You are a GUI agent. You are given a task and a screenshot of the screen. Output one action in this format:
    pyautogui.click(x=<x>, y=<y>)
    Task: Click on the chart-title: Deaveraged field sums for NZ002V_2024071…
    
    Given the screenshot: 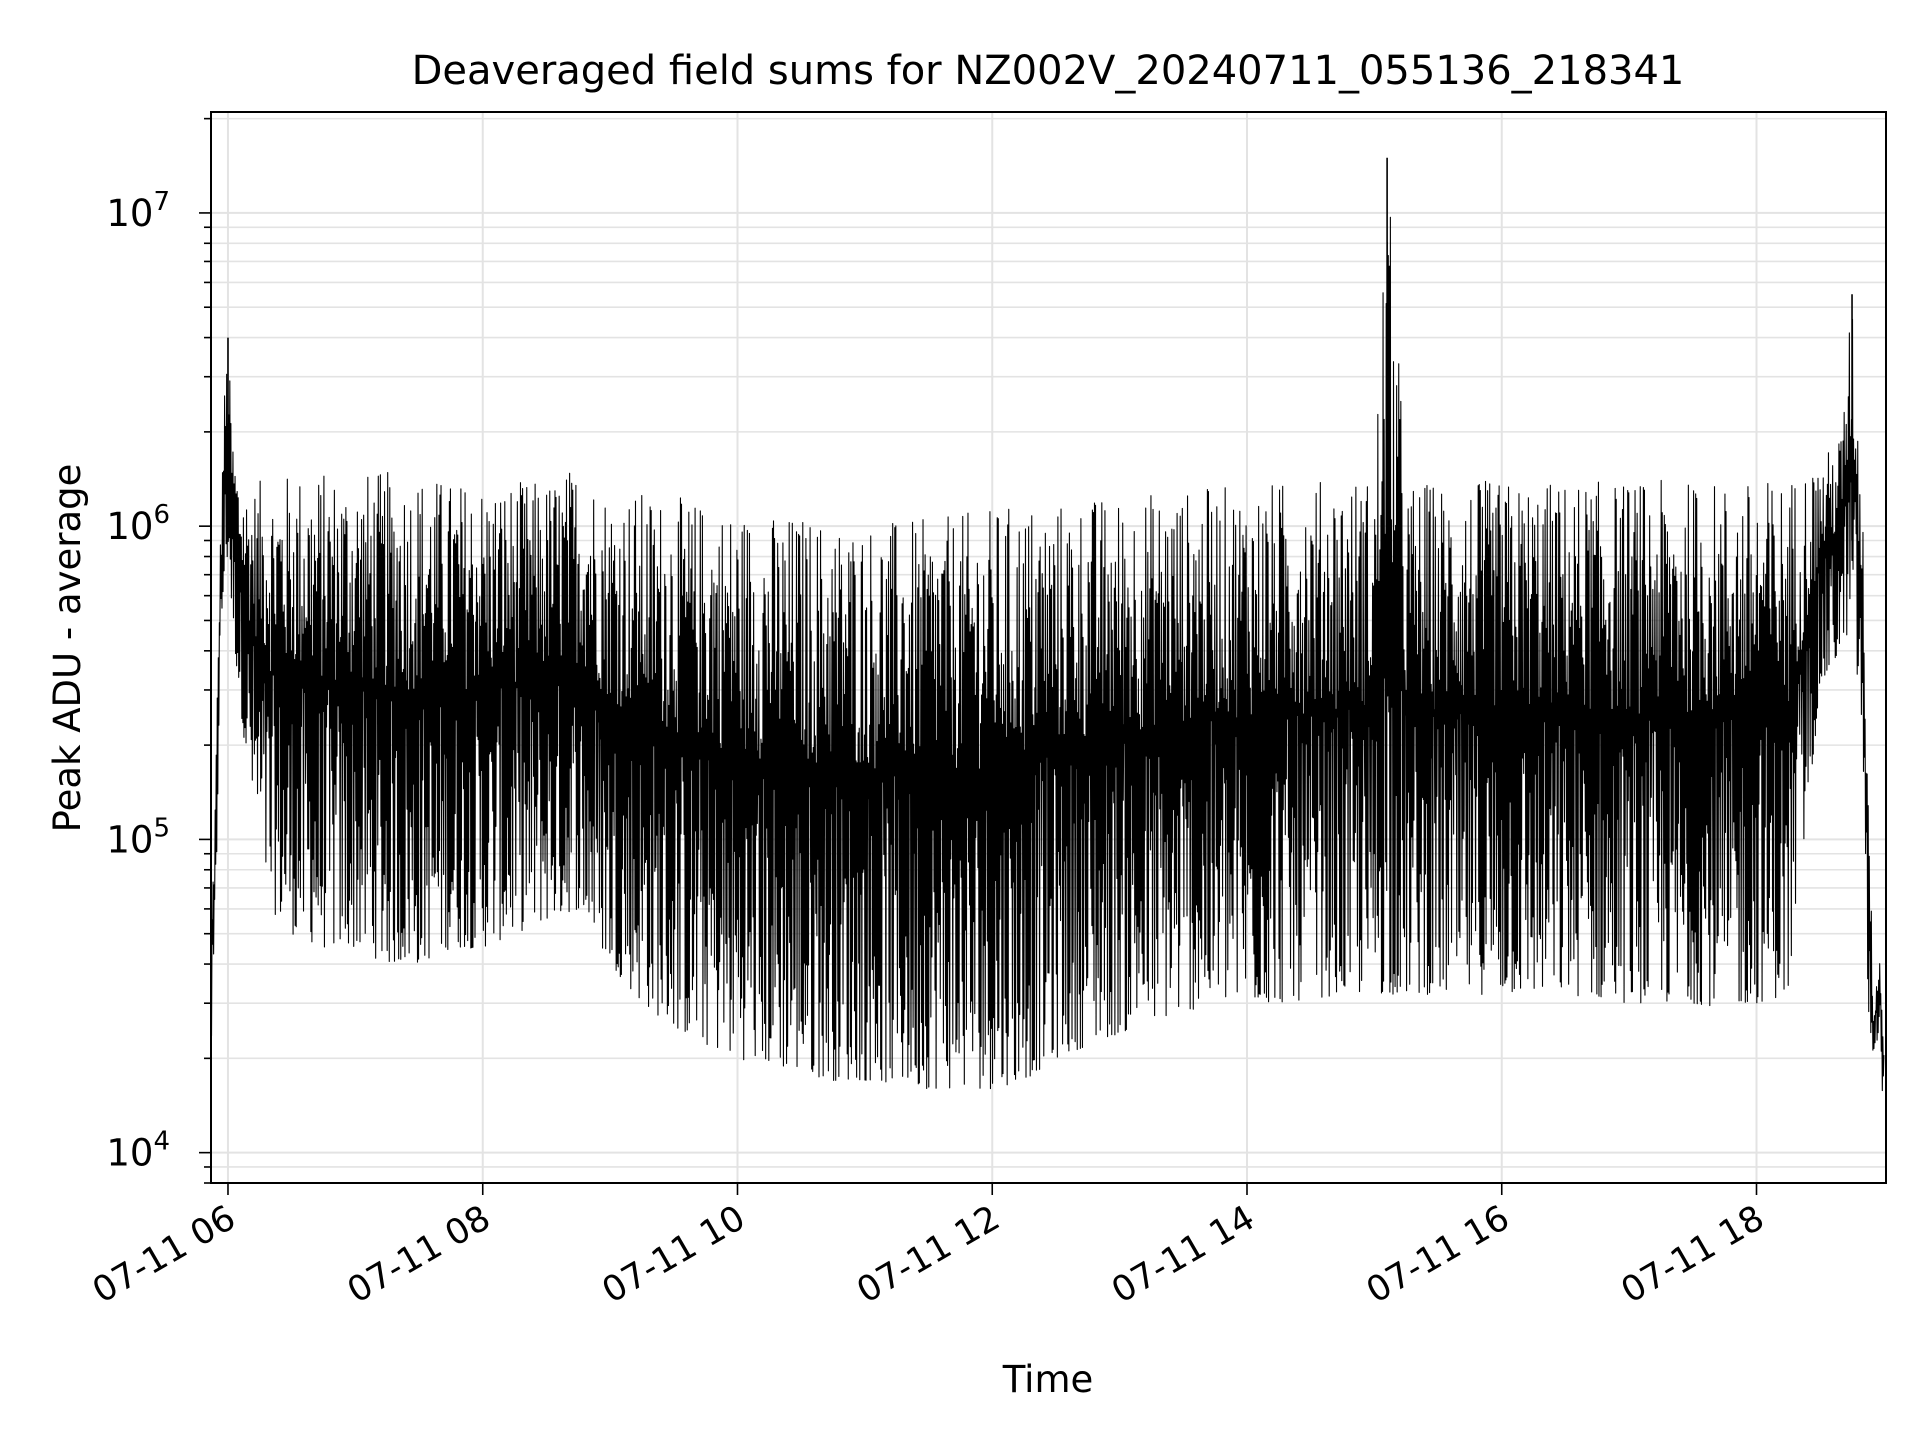 What is the action you would take?
    pyautogui.click(x=1048, y=71)
    